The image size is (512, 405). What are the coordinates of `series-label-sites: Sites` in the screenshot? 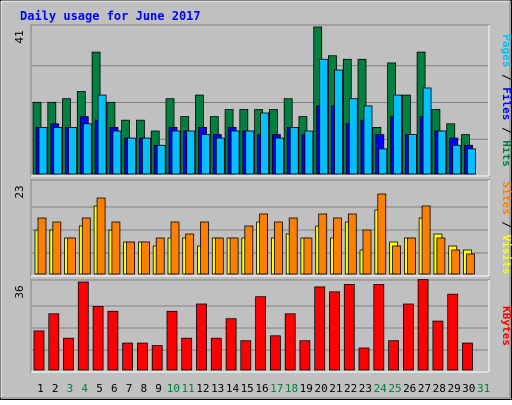 It's located at (506, 198).